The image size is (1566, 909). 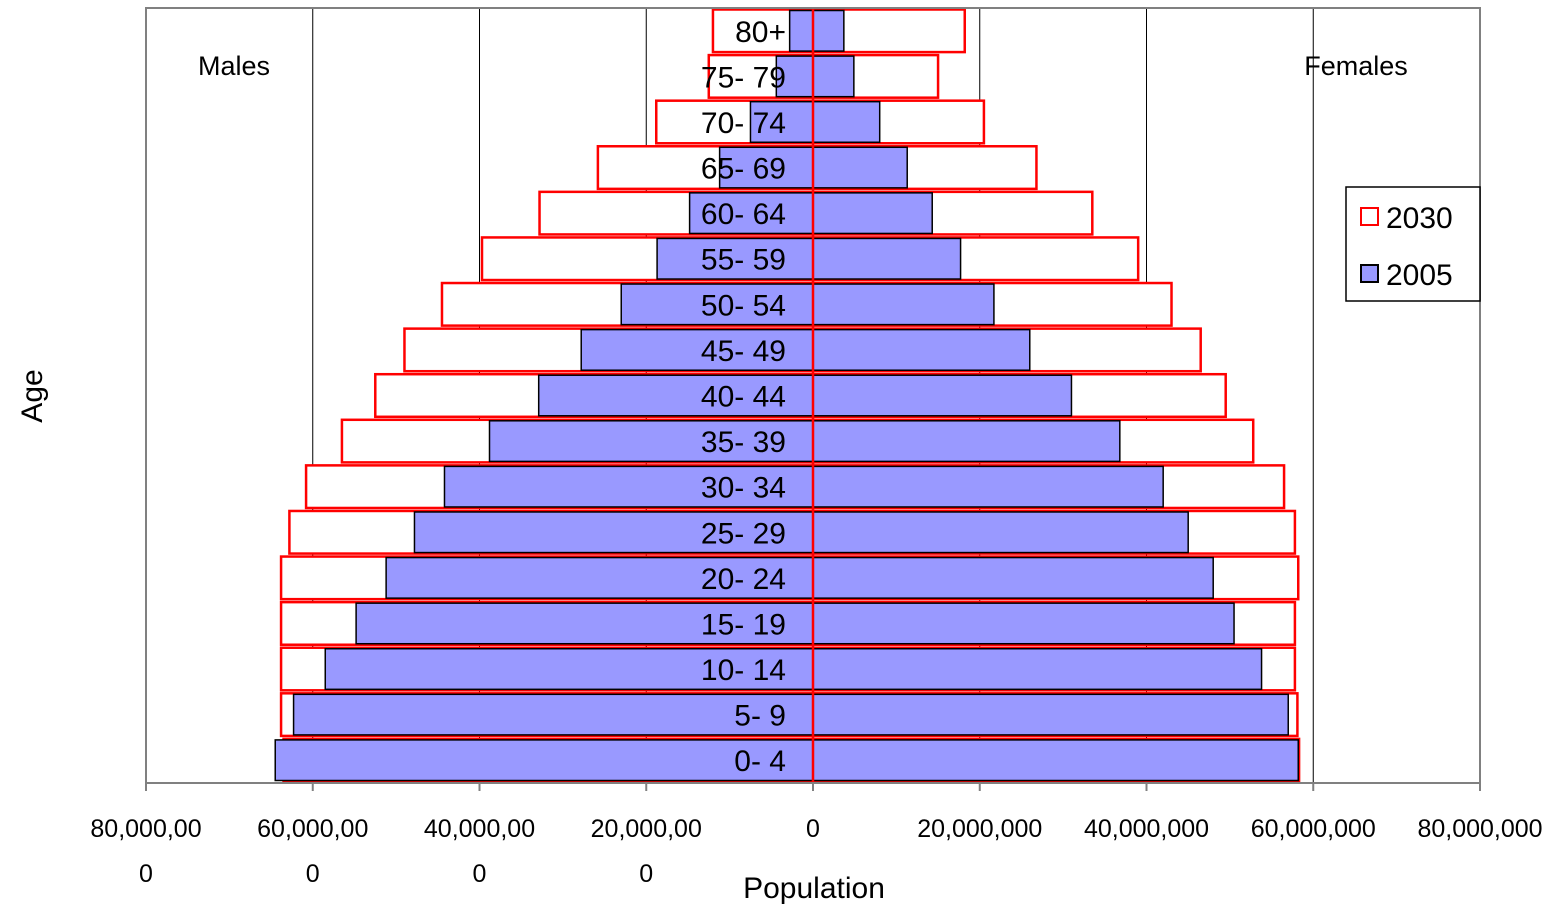 I want to click on age-label-10: 50- 54, so click(x=743, y=305).